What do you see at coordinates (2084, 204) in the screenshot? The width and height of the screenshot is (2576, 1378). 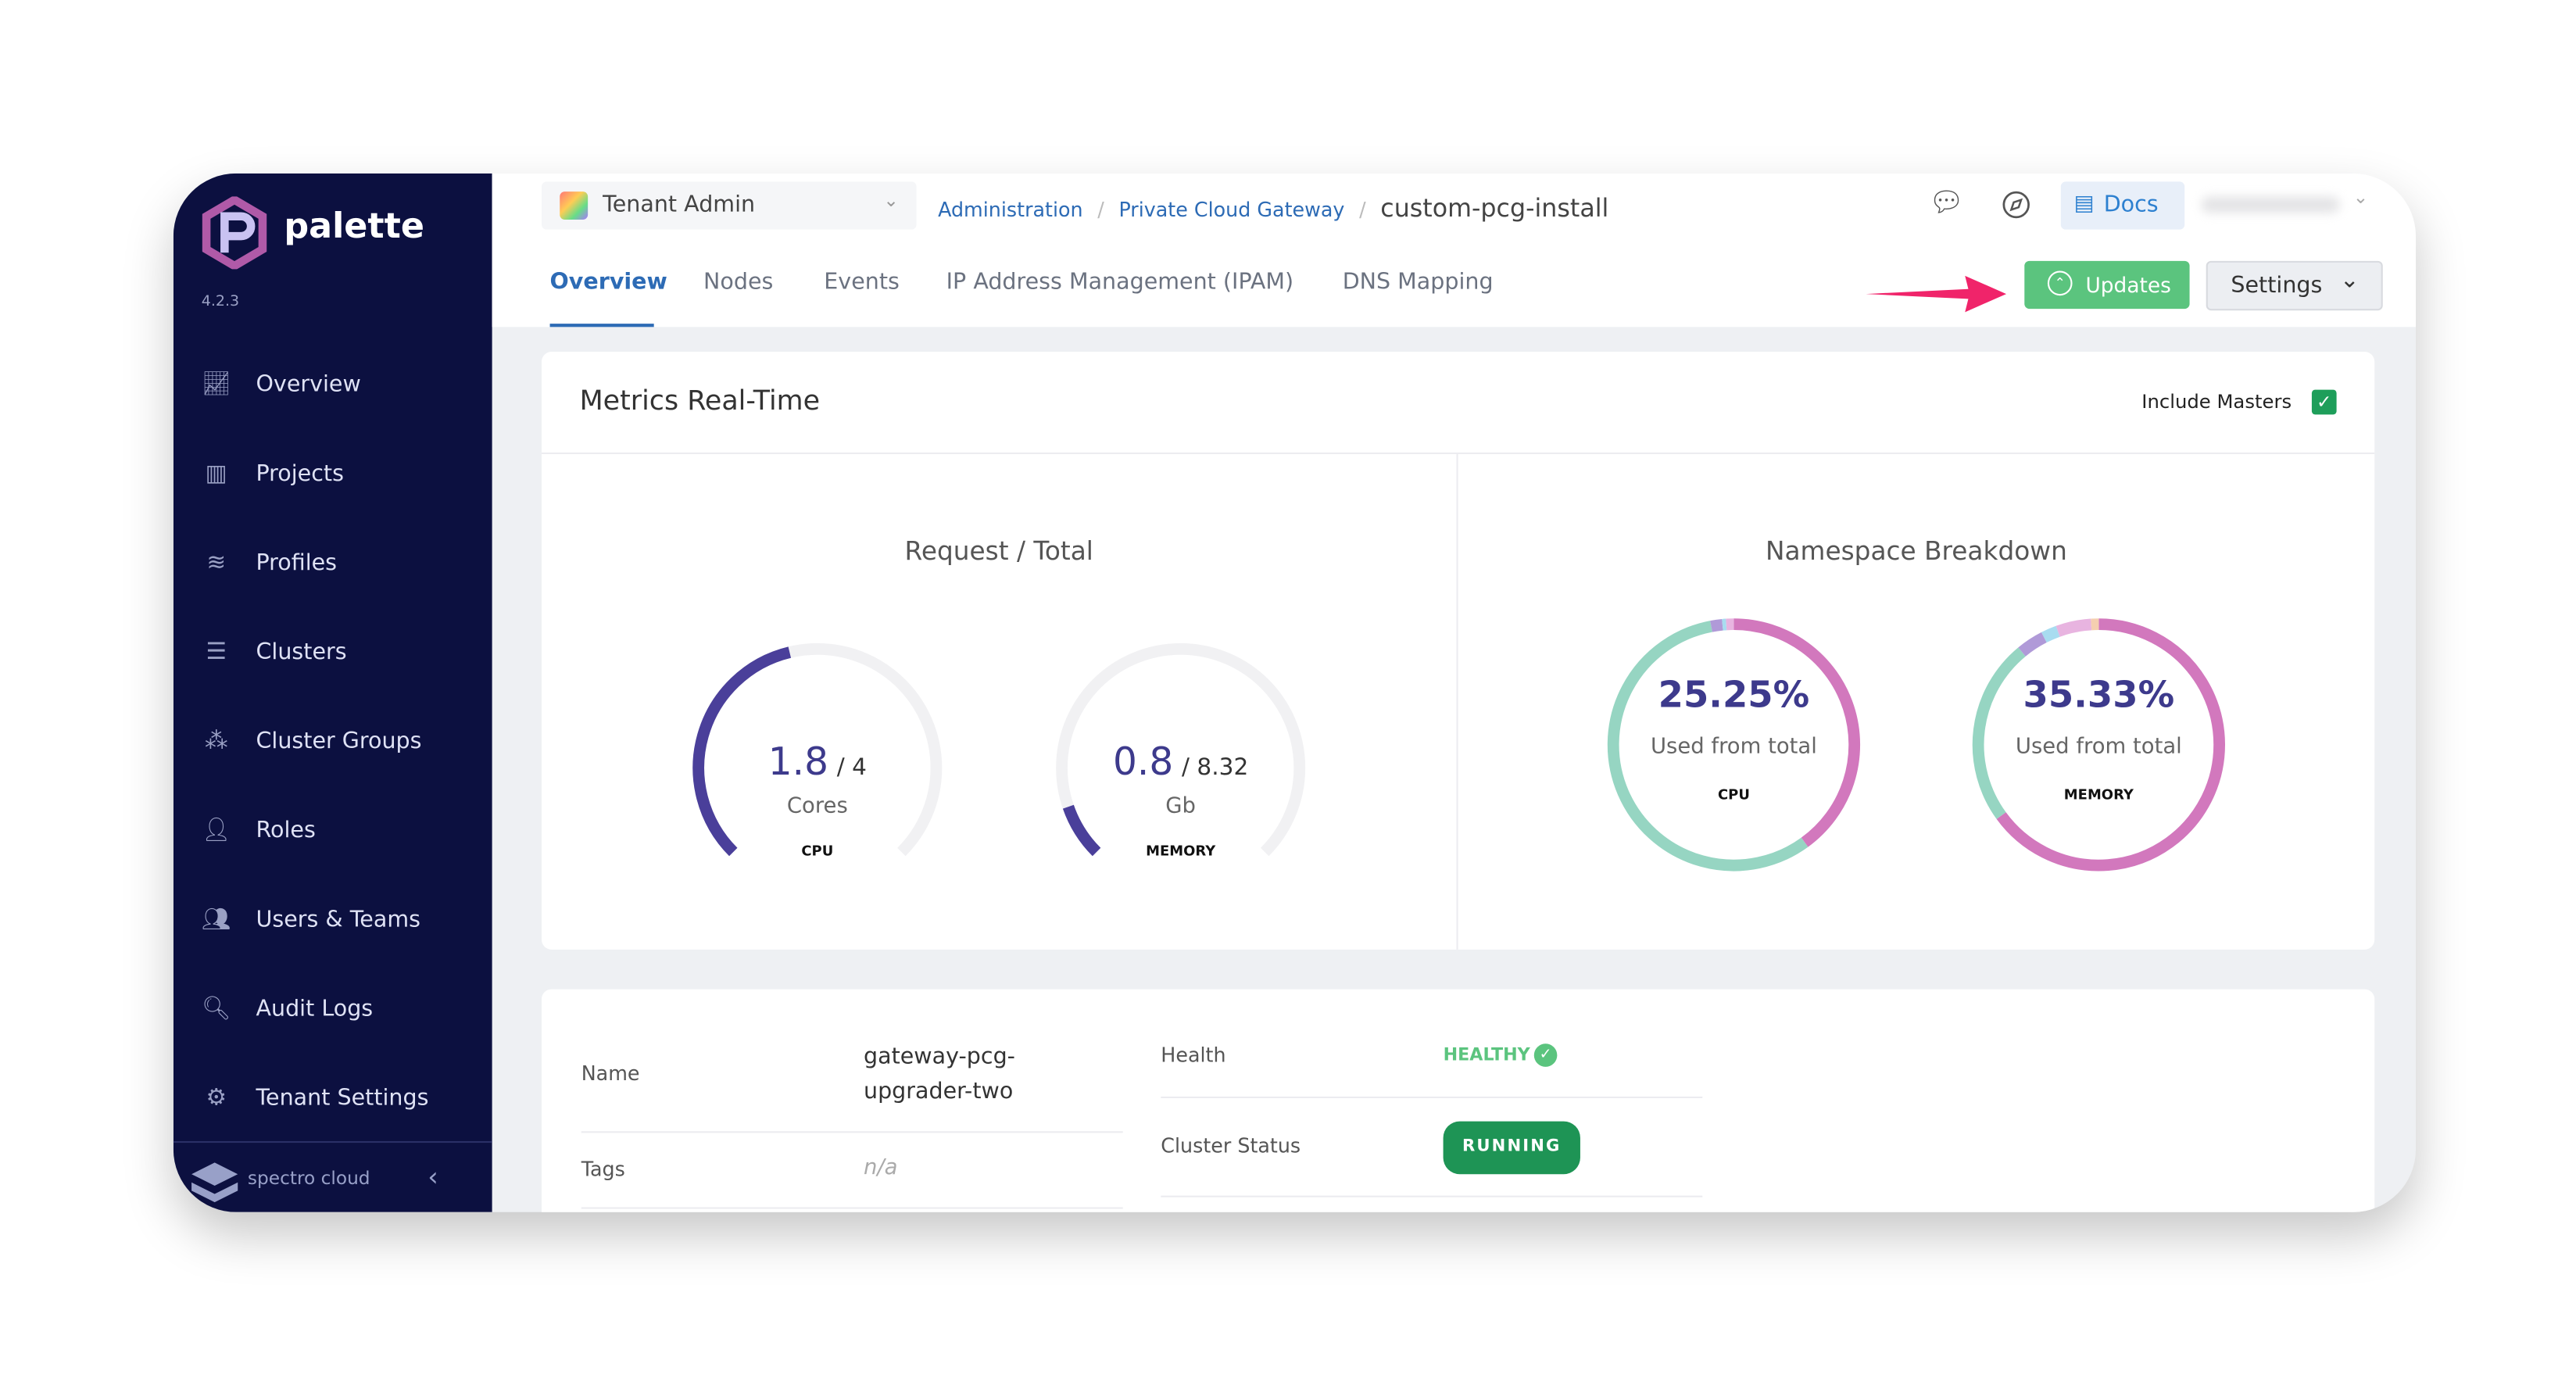 I see `book-icon: ▤` at bounding box center [2084, 204].